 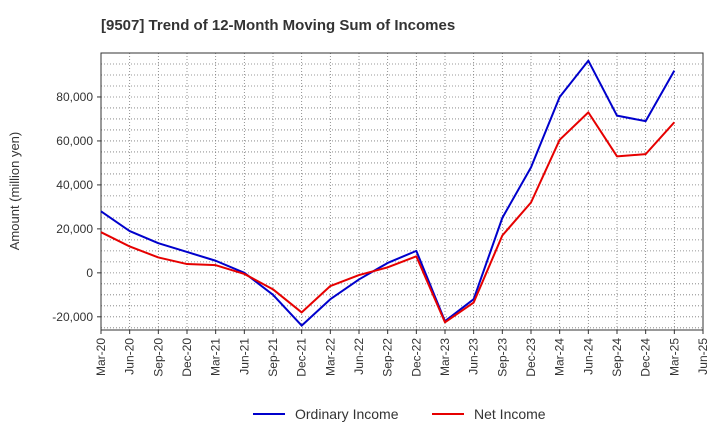 I want to click on y-tick-label: 0, so click(x=89, y=273).